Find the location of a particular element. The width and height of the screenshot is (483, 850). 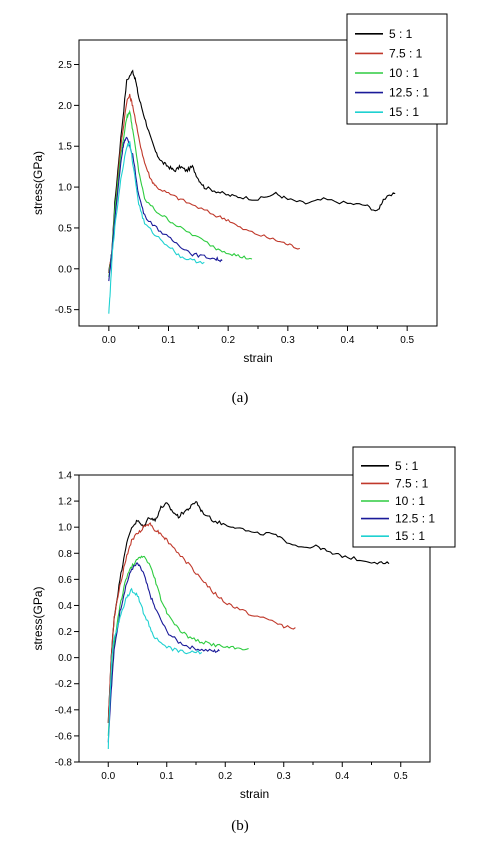

y-tick-label: 1.4 is located at coordinates (65, 476).